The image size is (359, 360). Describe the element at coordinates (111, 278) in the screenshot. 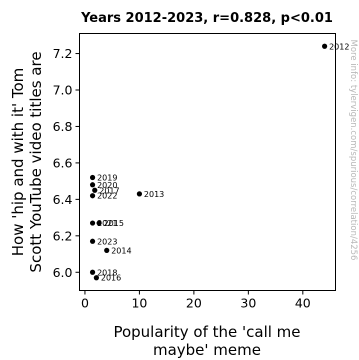

I see `data-point-label: 2016` at that location.